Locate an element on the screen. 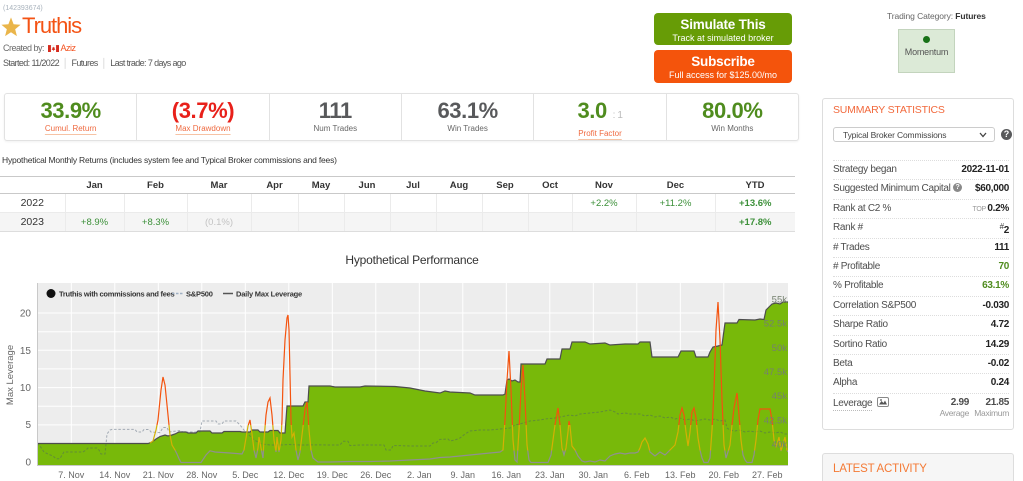 Image resolution: width=1023 pixels, height=481 pixels. svg-text: 19. Dec is located at coordinates (333, 475).